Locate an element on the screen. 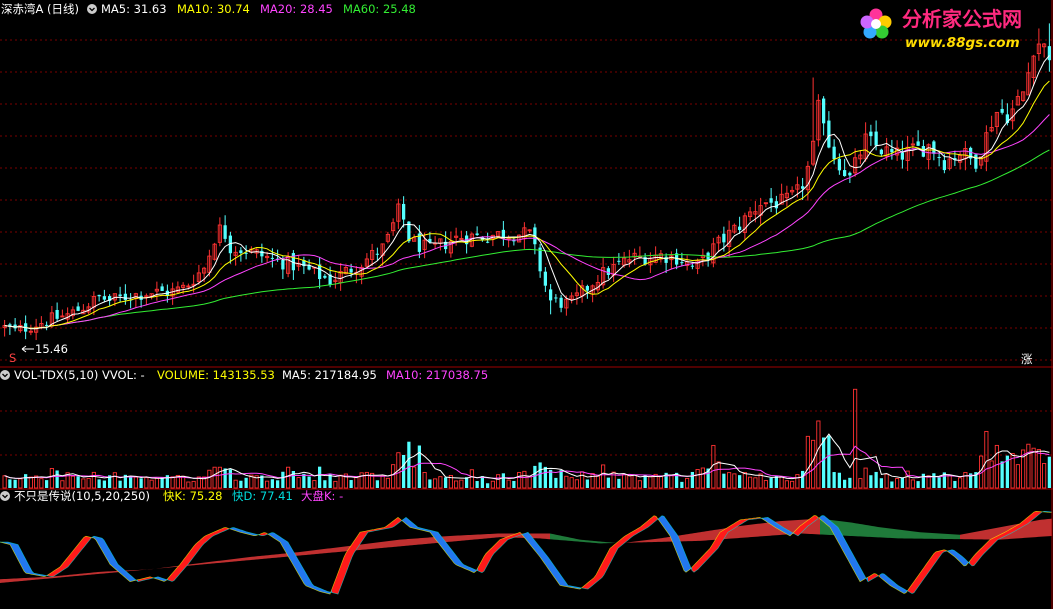  volume-options-icon is located at coordinates (5, 375).